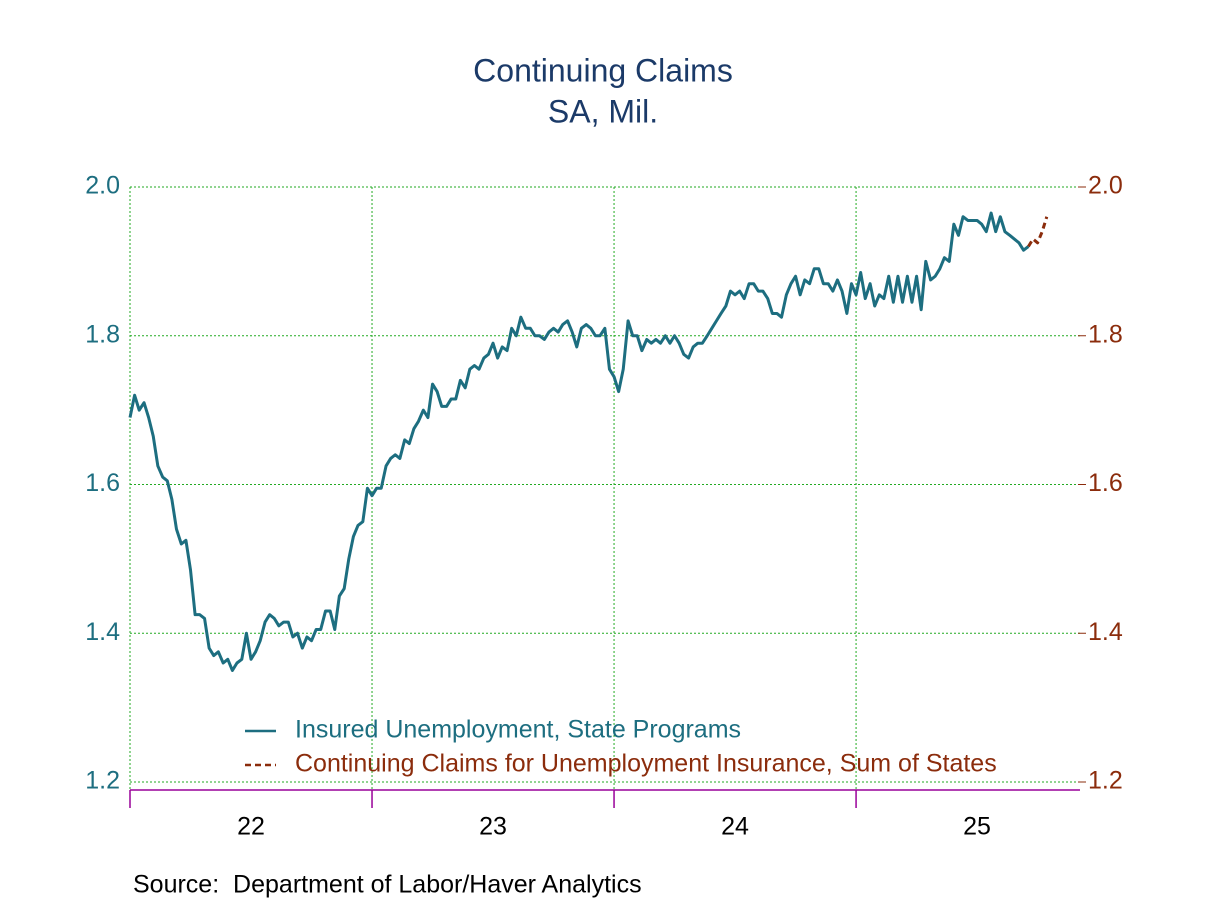  Describe the element at coordinates (102, 334) in the screenshot. I see `y-tick-label: 1.8` at that location.